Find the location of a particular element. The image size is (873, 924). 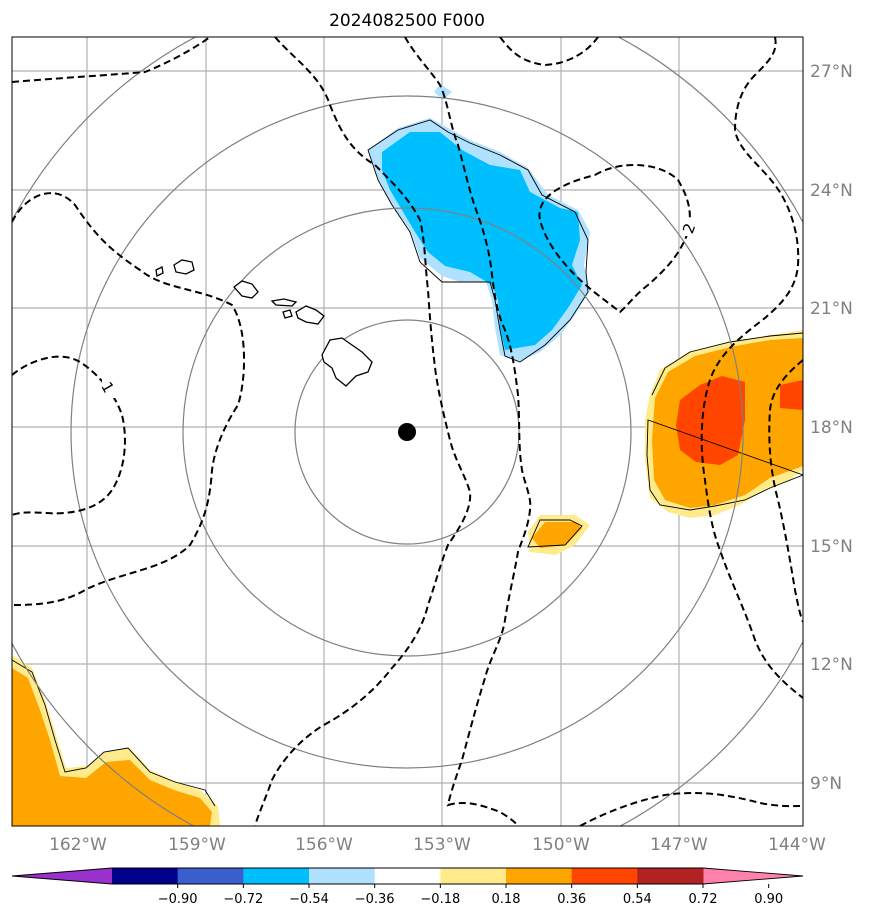

positive-anomaly-orange-small is located at coordinates (557, 535).